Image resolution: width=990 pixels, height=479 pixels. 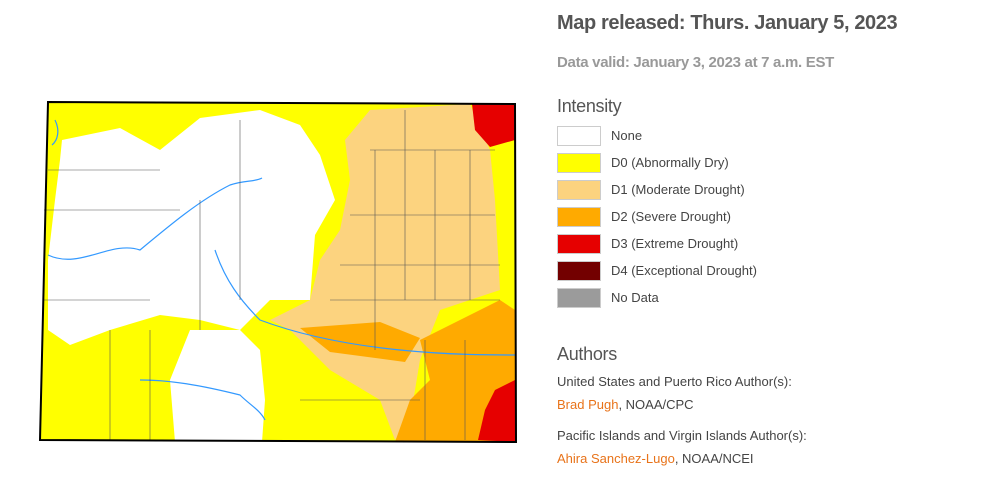 I want to click on legend-label: D2 (Severe Drought), so click(x=671, y=216).